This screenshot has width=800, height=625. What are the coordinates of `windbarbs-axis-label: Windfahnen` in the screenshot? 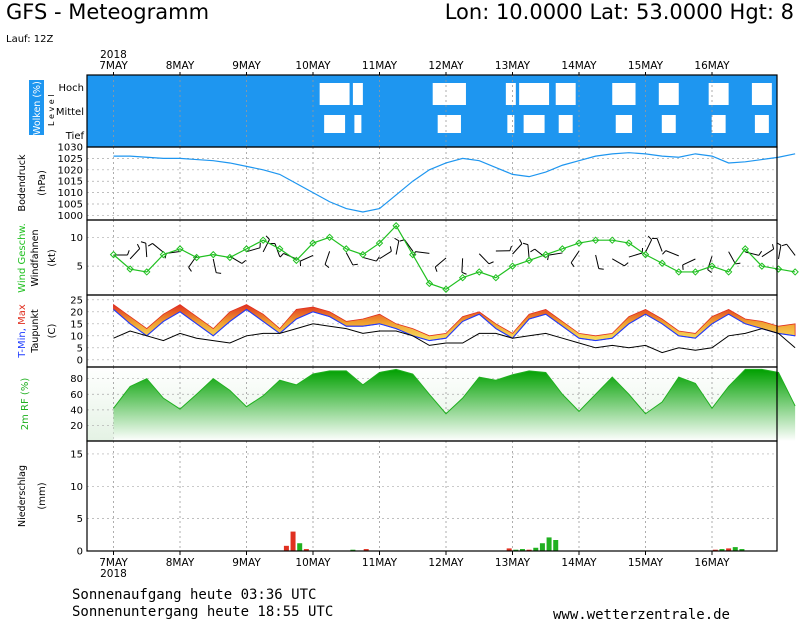 It's located at (35, 258).